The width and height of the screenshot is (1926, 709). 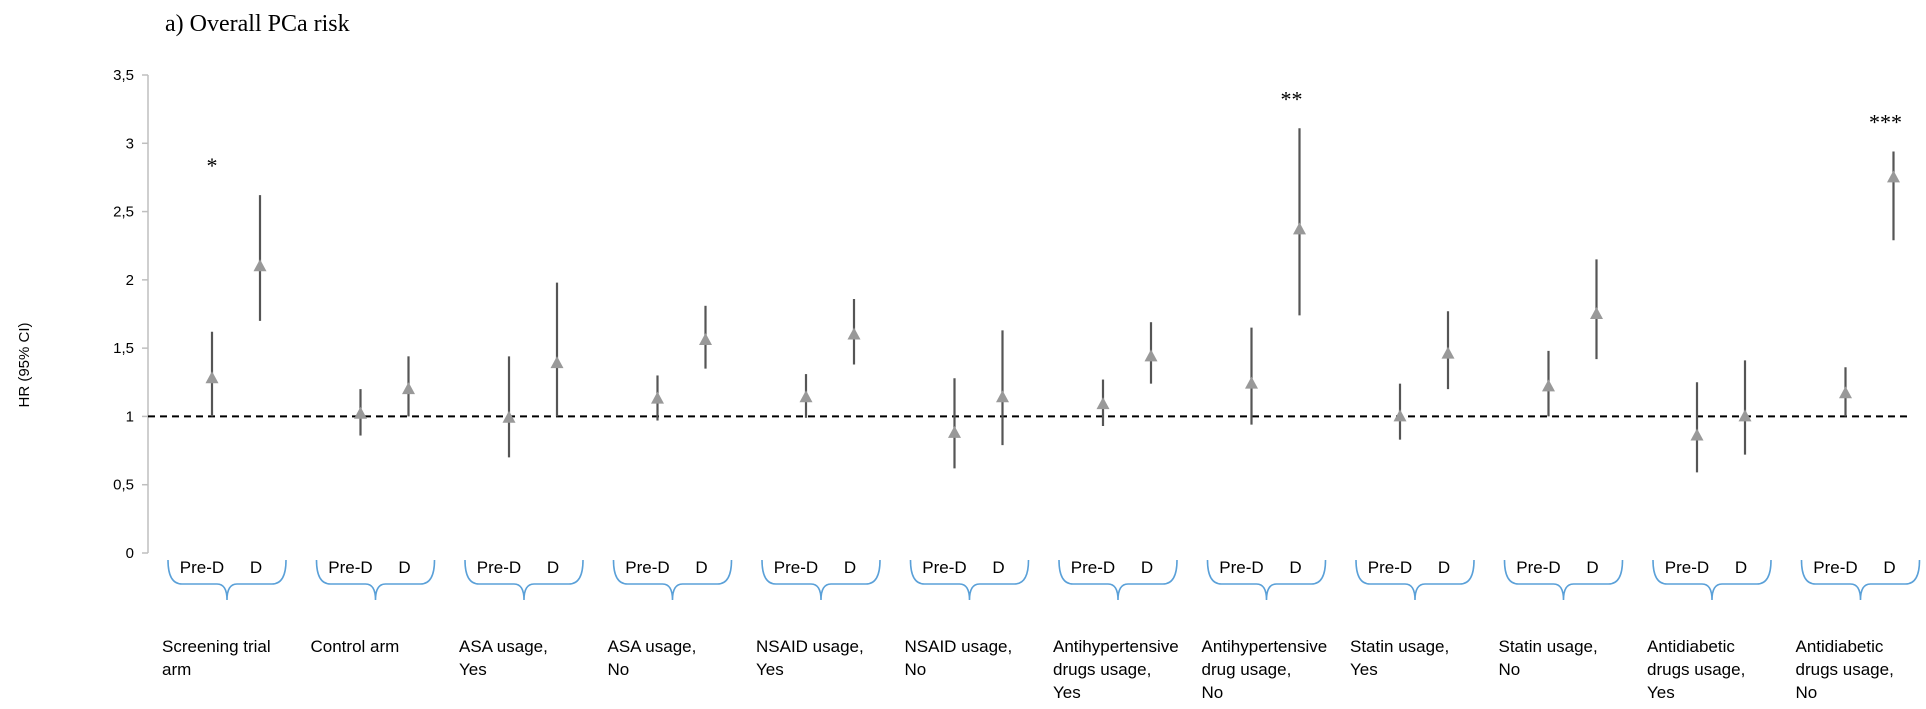 What do you see at coordinates (1885, 121) in the screenshot?
I see `significance-marker: ***` at bounding box center [1885, 121].